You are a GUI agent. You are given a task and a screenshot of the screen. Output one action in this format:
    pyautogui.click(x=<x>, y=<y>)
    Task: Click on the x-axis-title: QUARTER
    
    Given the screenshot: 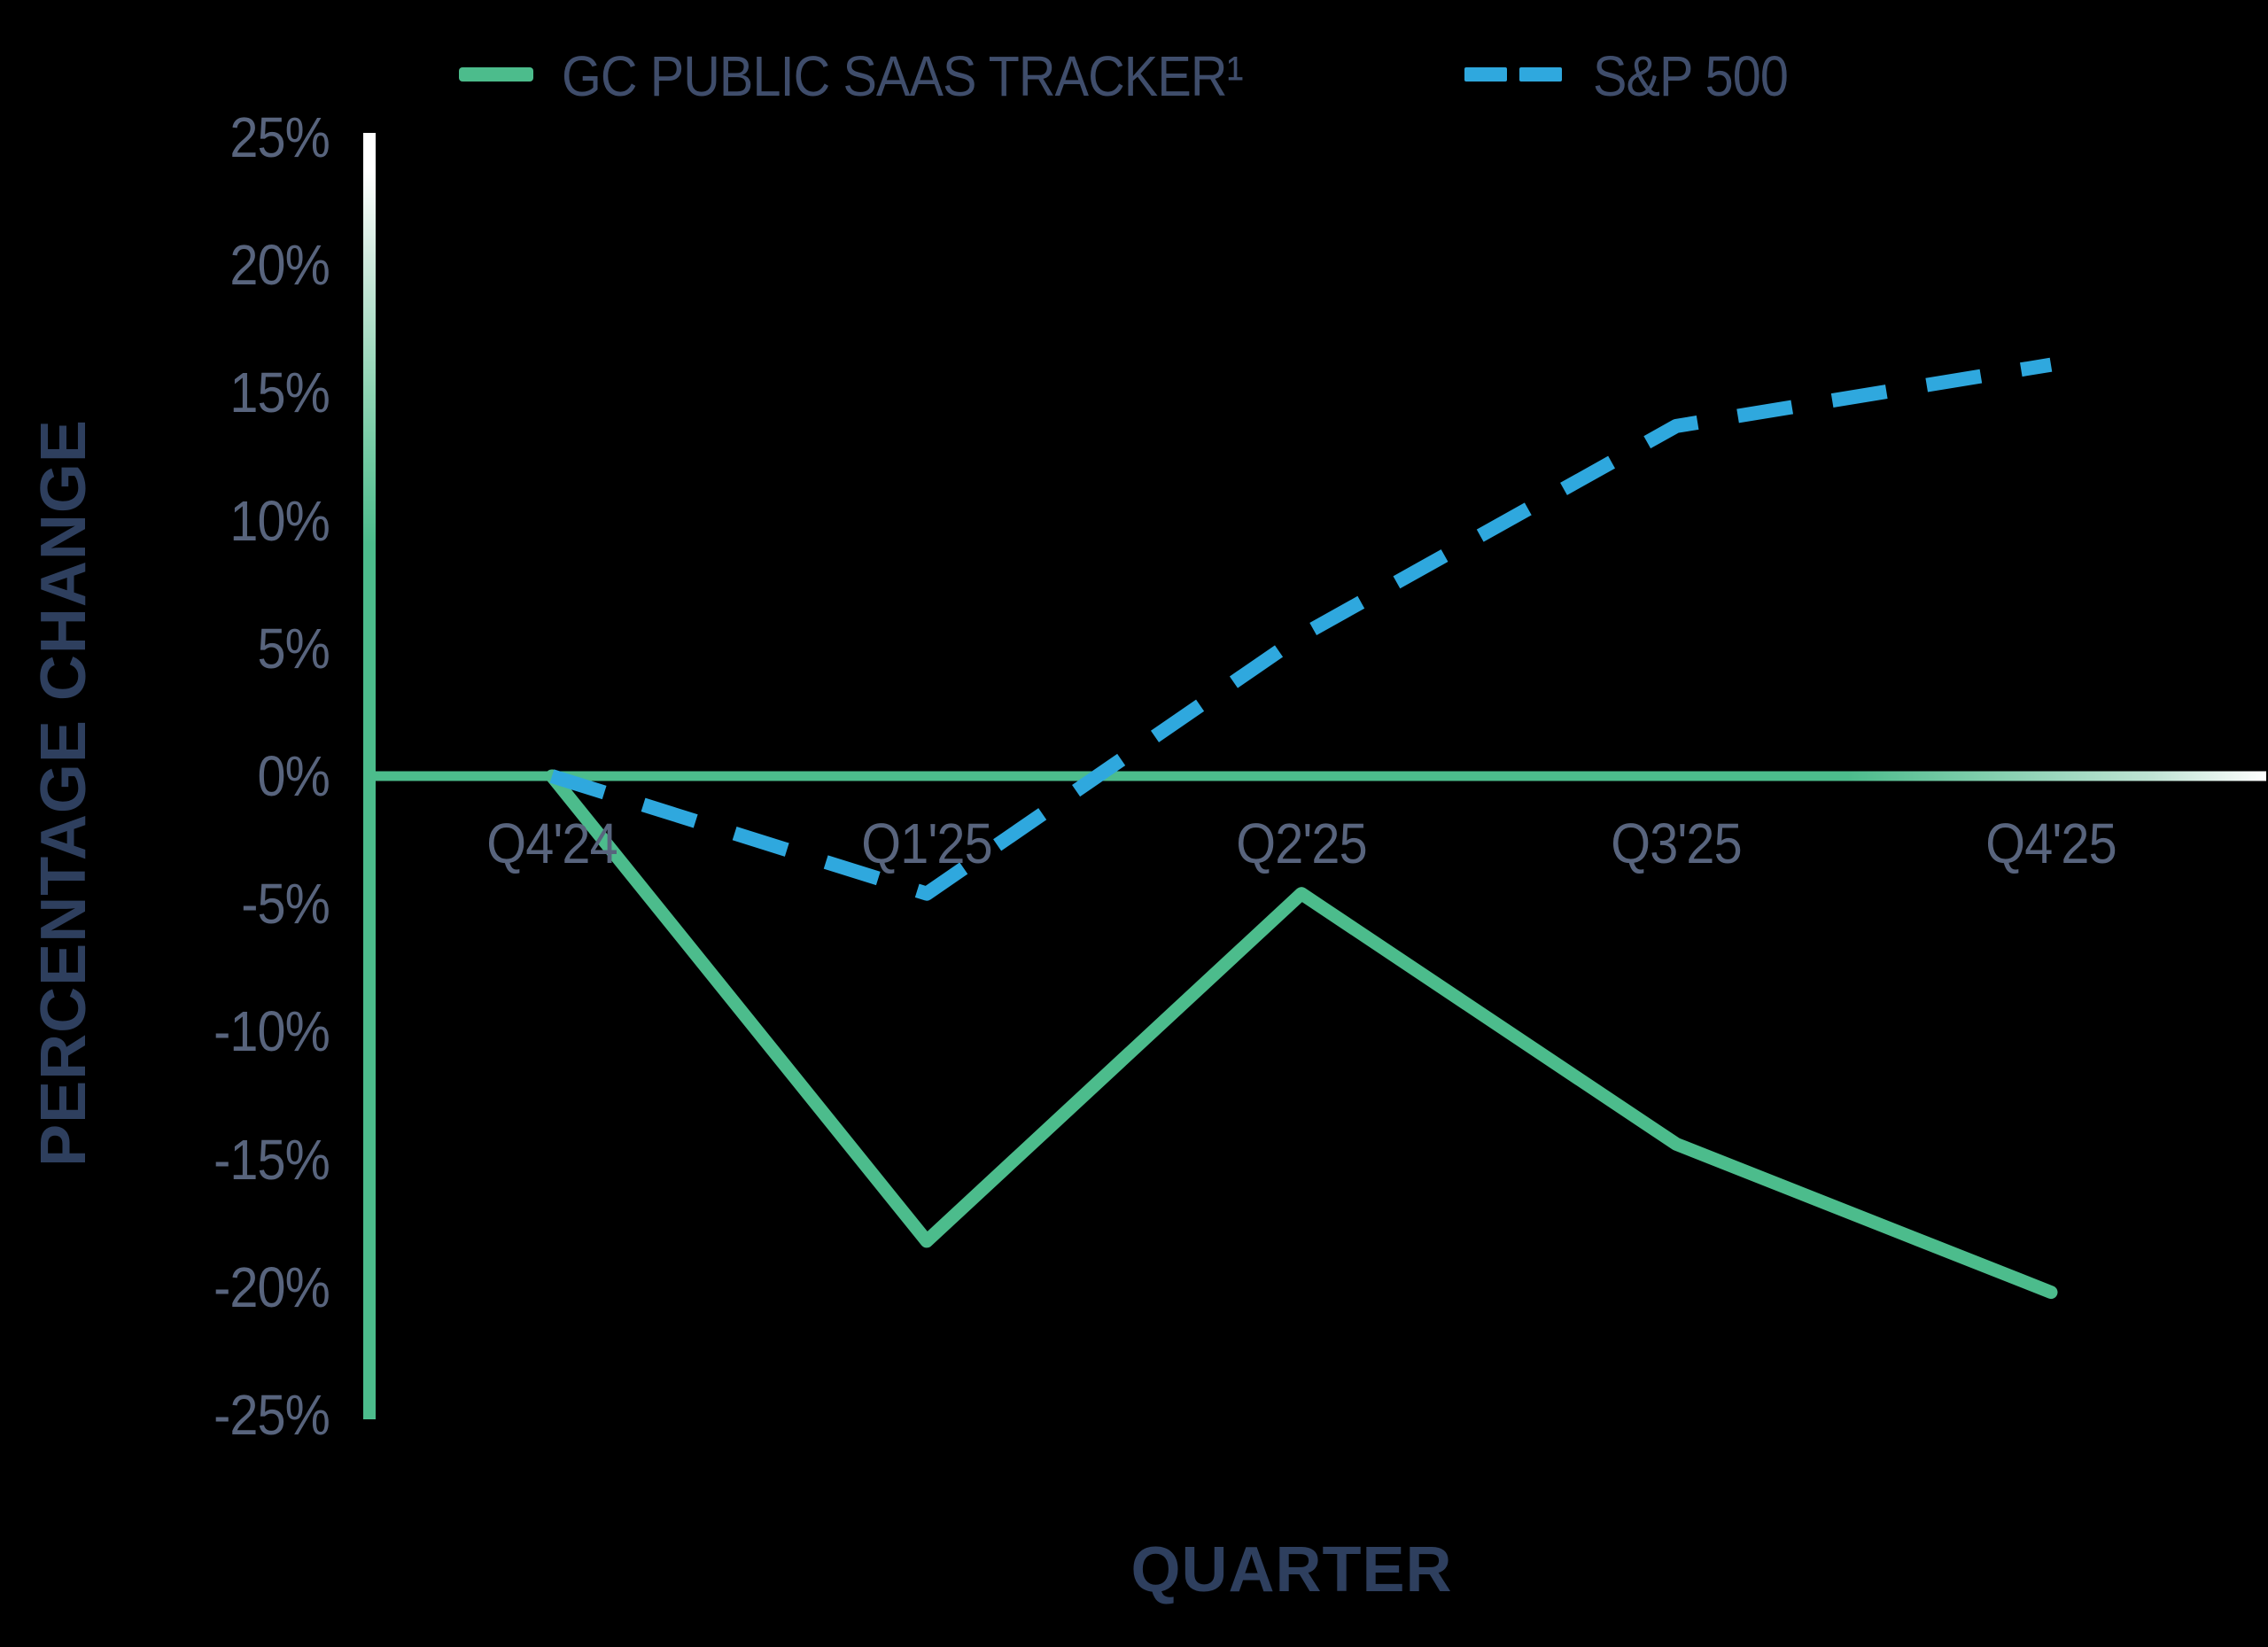 What is the action you would take?
    pyautogui.click(x=1291, y=1569)
    